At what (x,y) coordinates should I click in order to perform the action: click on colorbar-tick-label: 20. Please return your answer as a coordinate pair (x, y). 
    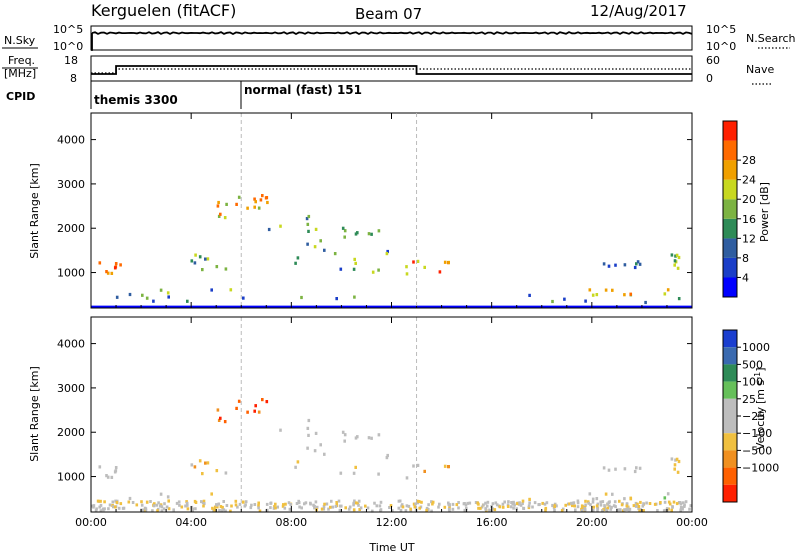
    Looking at the image, I should click on (749, 199).